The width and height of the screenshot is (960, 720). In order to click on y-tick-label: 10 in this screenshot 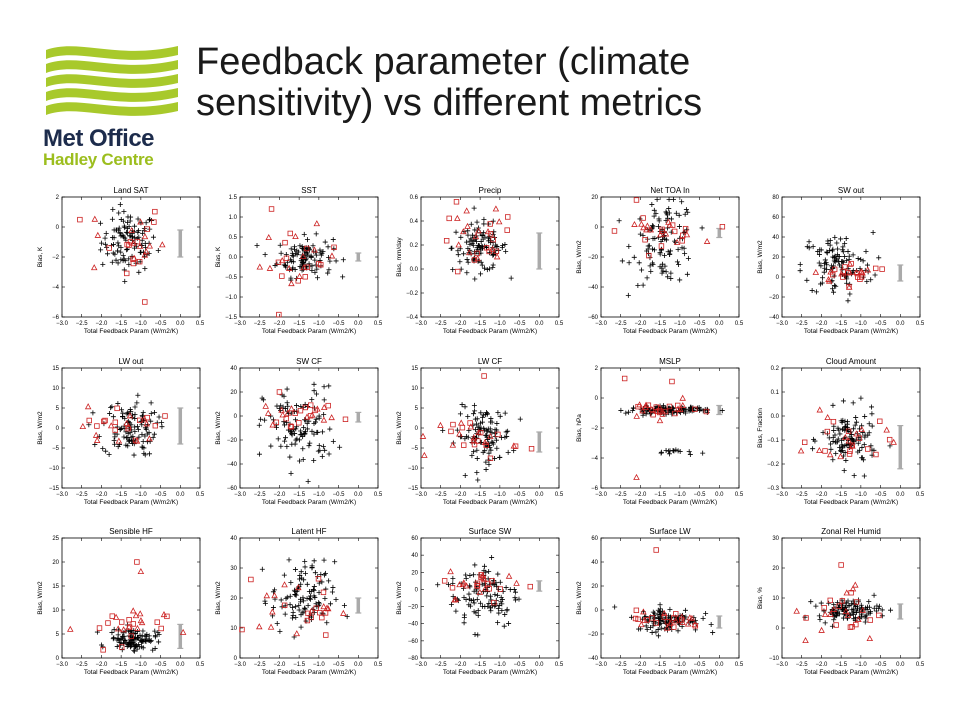, I will do `click(414, 389)`.